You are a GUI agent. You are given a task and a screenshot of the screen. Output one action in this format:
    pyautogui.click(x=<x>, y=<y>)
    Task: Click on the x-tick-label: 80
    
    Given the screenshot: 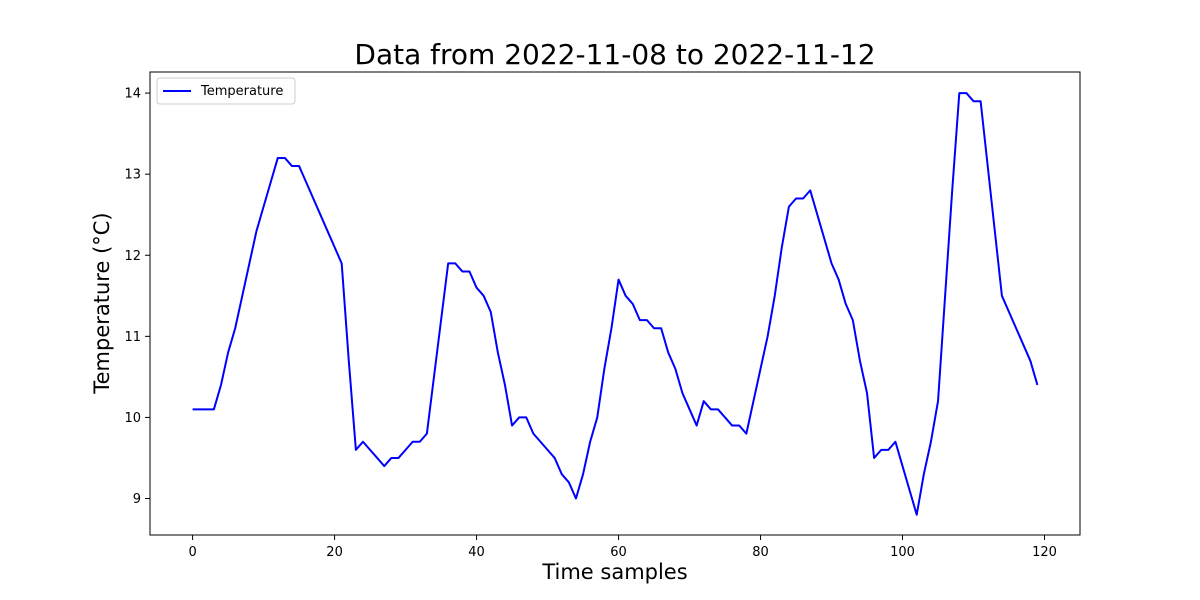 What is the action you would take?
    pyautogui.click(x=760, y=552)
    